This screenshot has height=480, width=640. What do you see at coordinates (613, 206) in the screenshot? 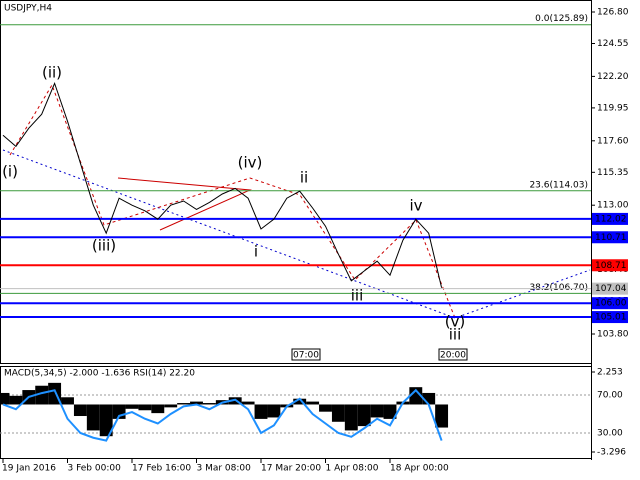
I see `y-tick-label: 113.00` at bounding box center [613, 206].